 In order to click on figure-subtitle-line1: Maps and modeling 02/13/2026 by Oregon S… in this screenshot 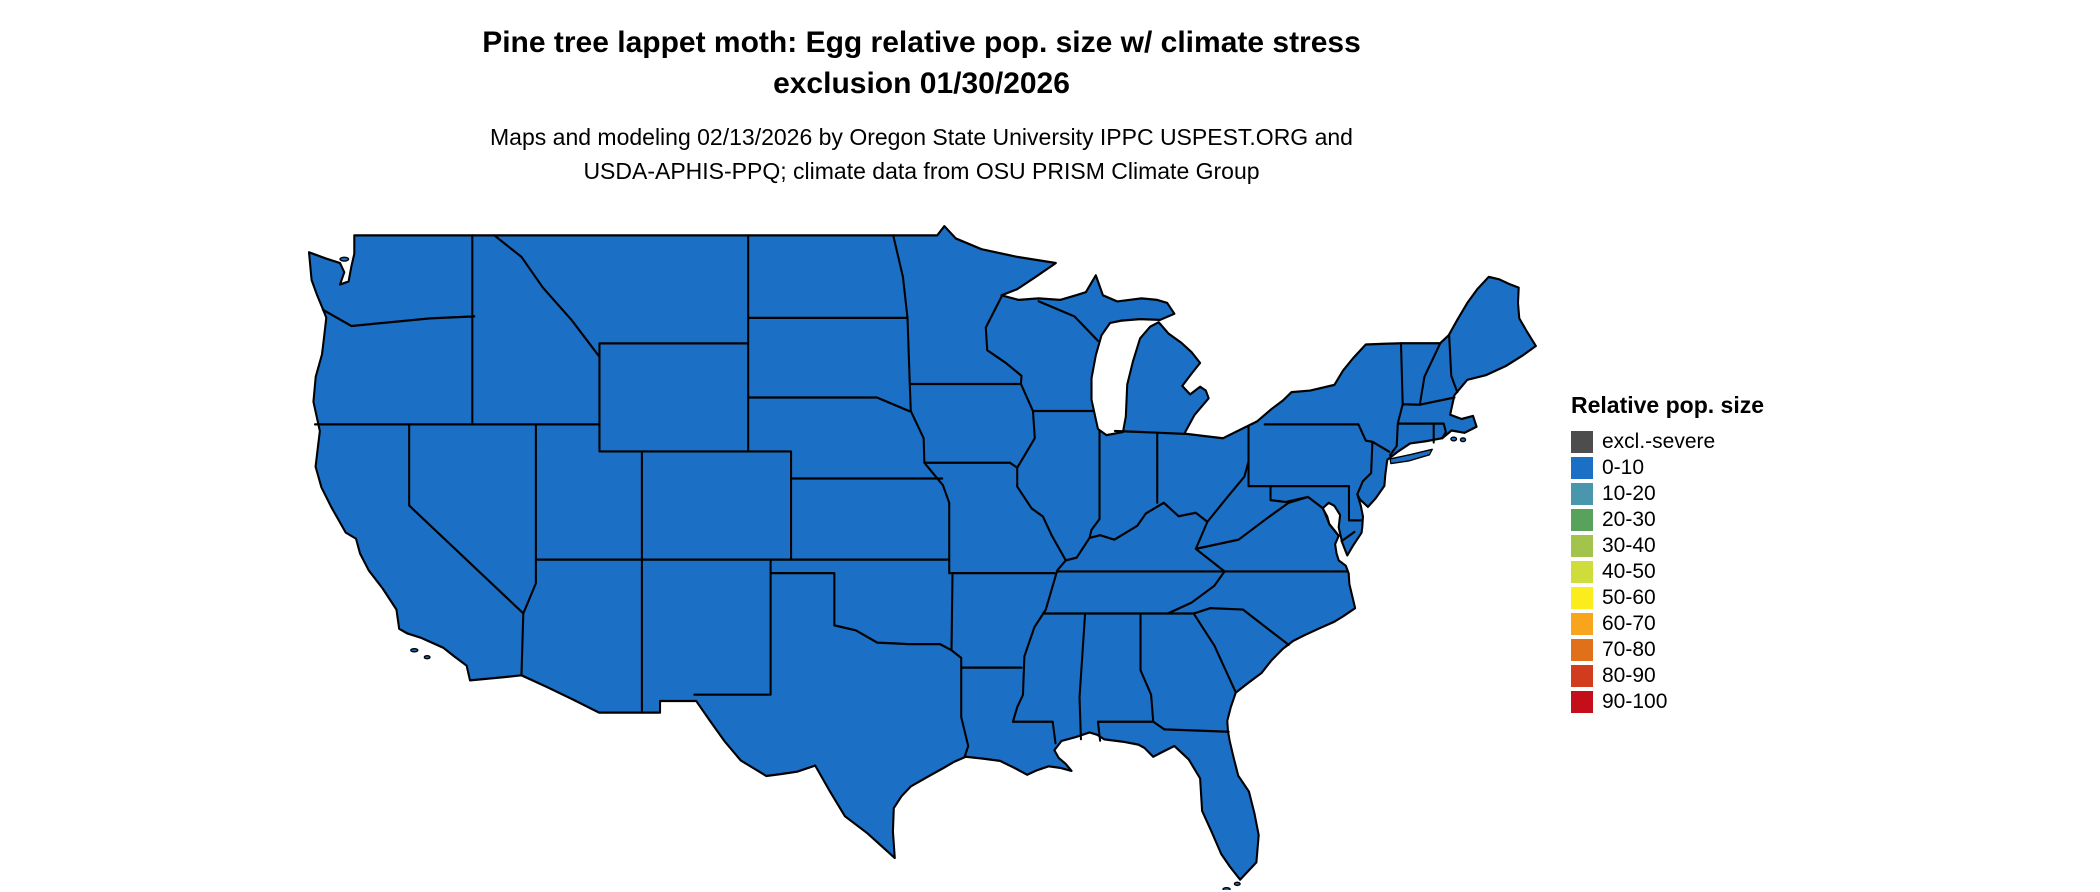, I will do `click(921, 137)`.